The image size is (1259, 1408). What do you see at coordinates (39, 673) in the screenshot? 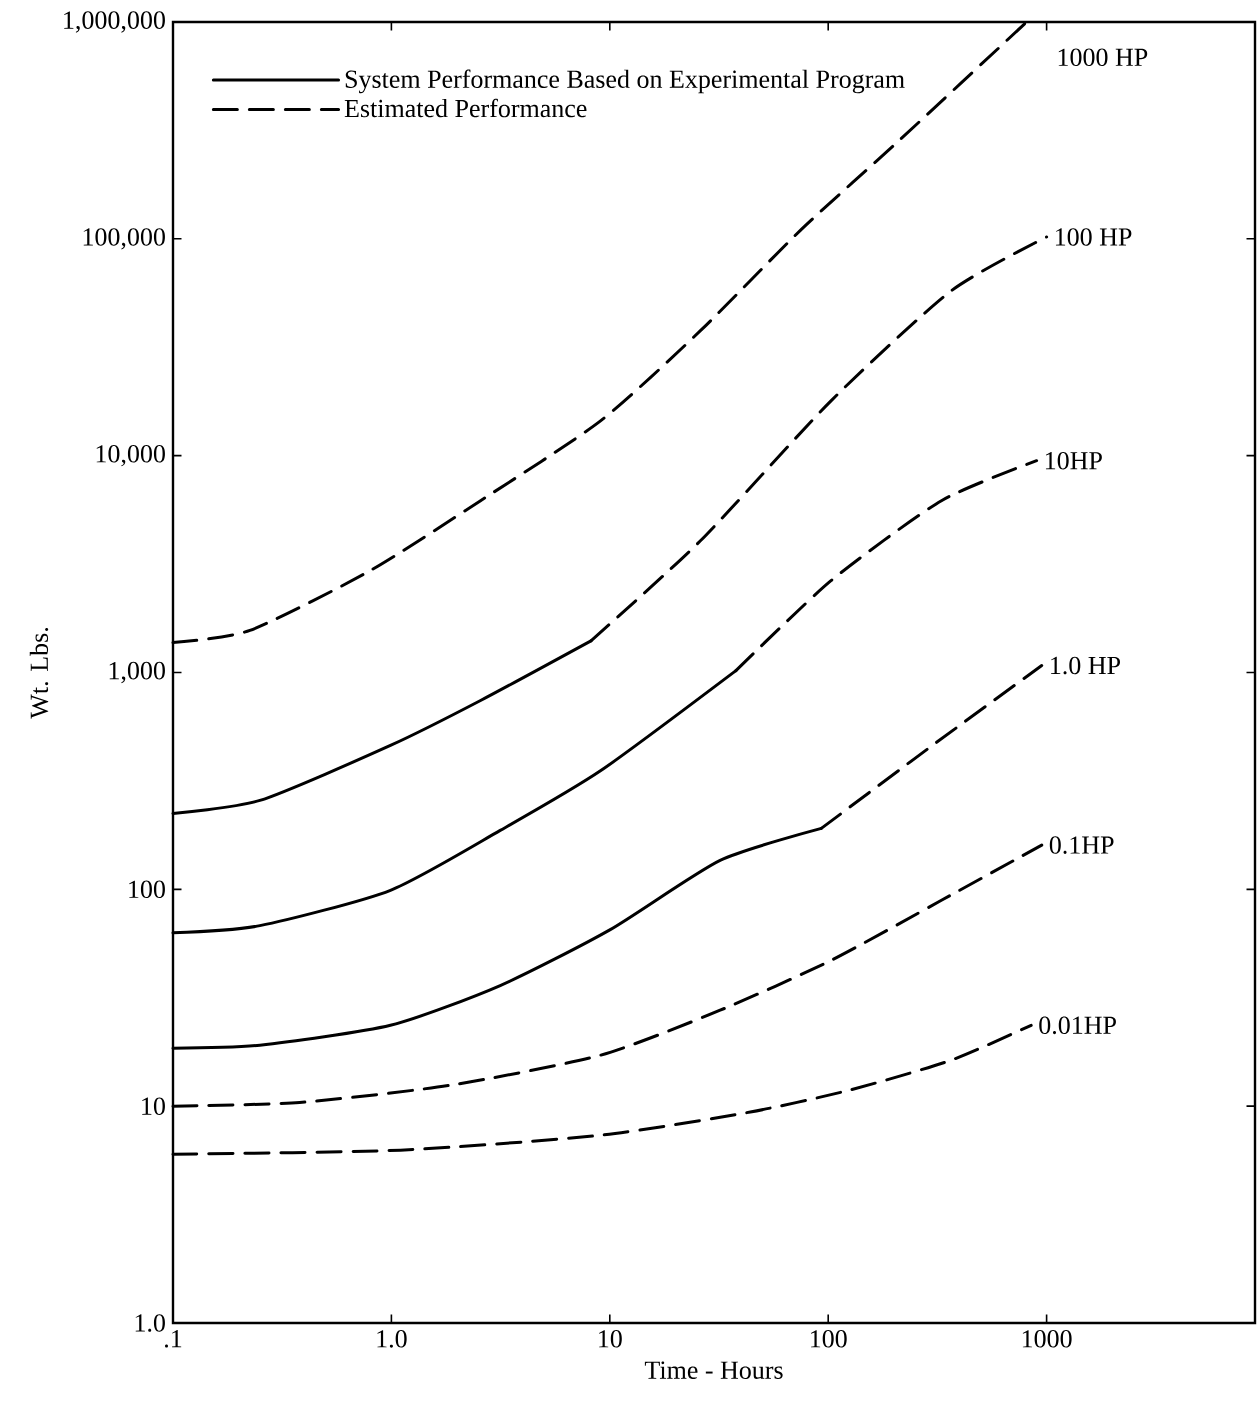
I see `y-axis-title: Wt. Lbs.` at bounding box center [39, 673].